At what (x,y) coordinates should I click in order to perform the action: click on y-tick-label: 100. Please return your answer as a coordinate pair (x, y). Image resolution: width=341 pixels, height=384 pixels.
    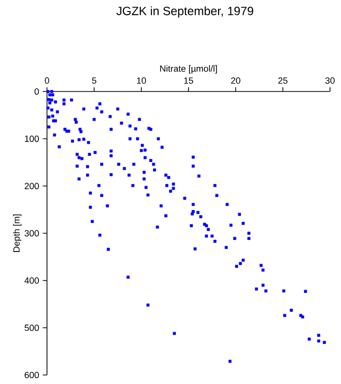
    Looking at the image, I should click on (31, 139).